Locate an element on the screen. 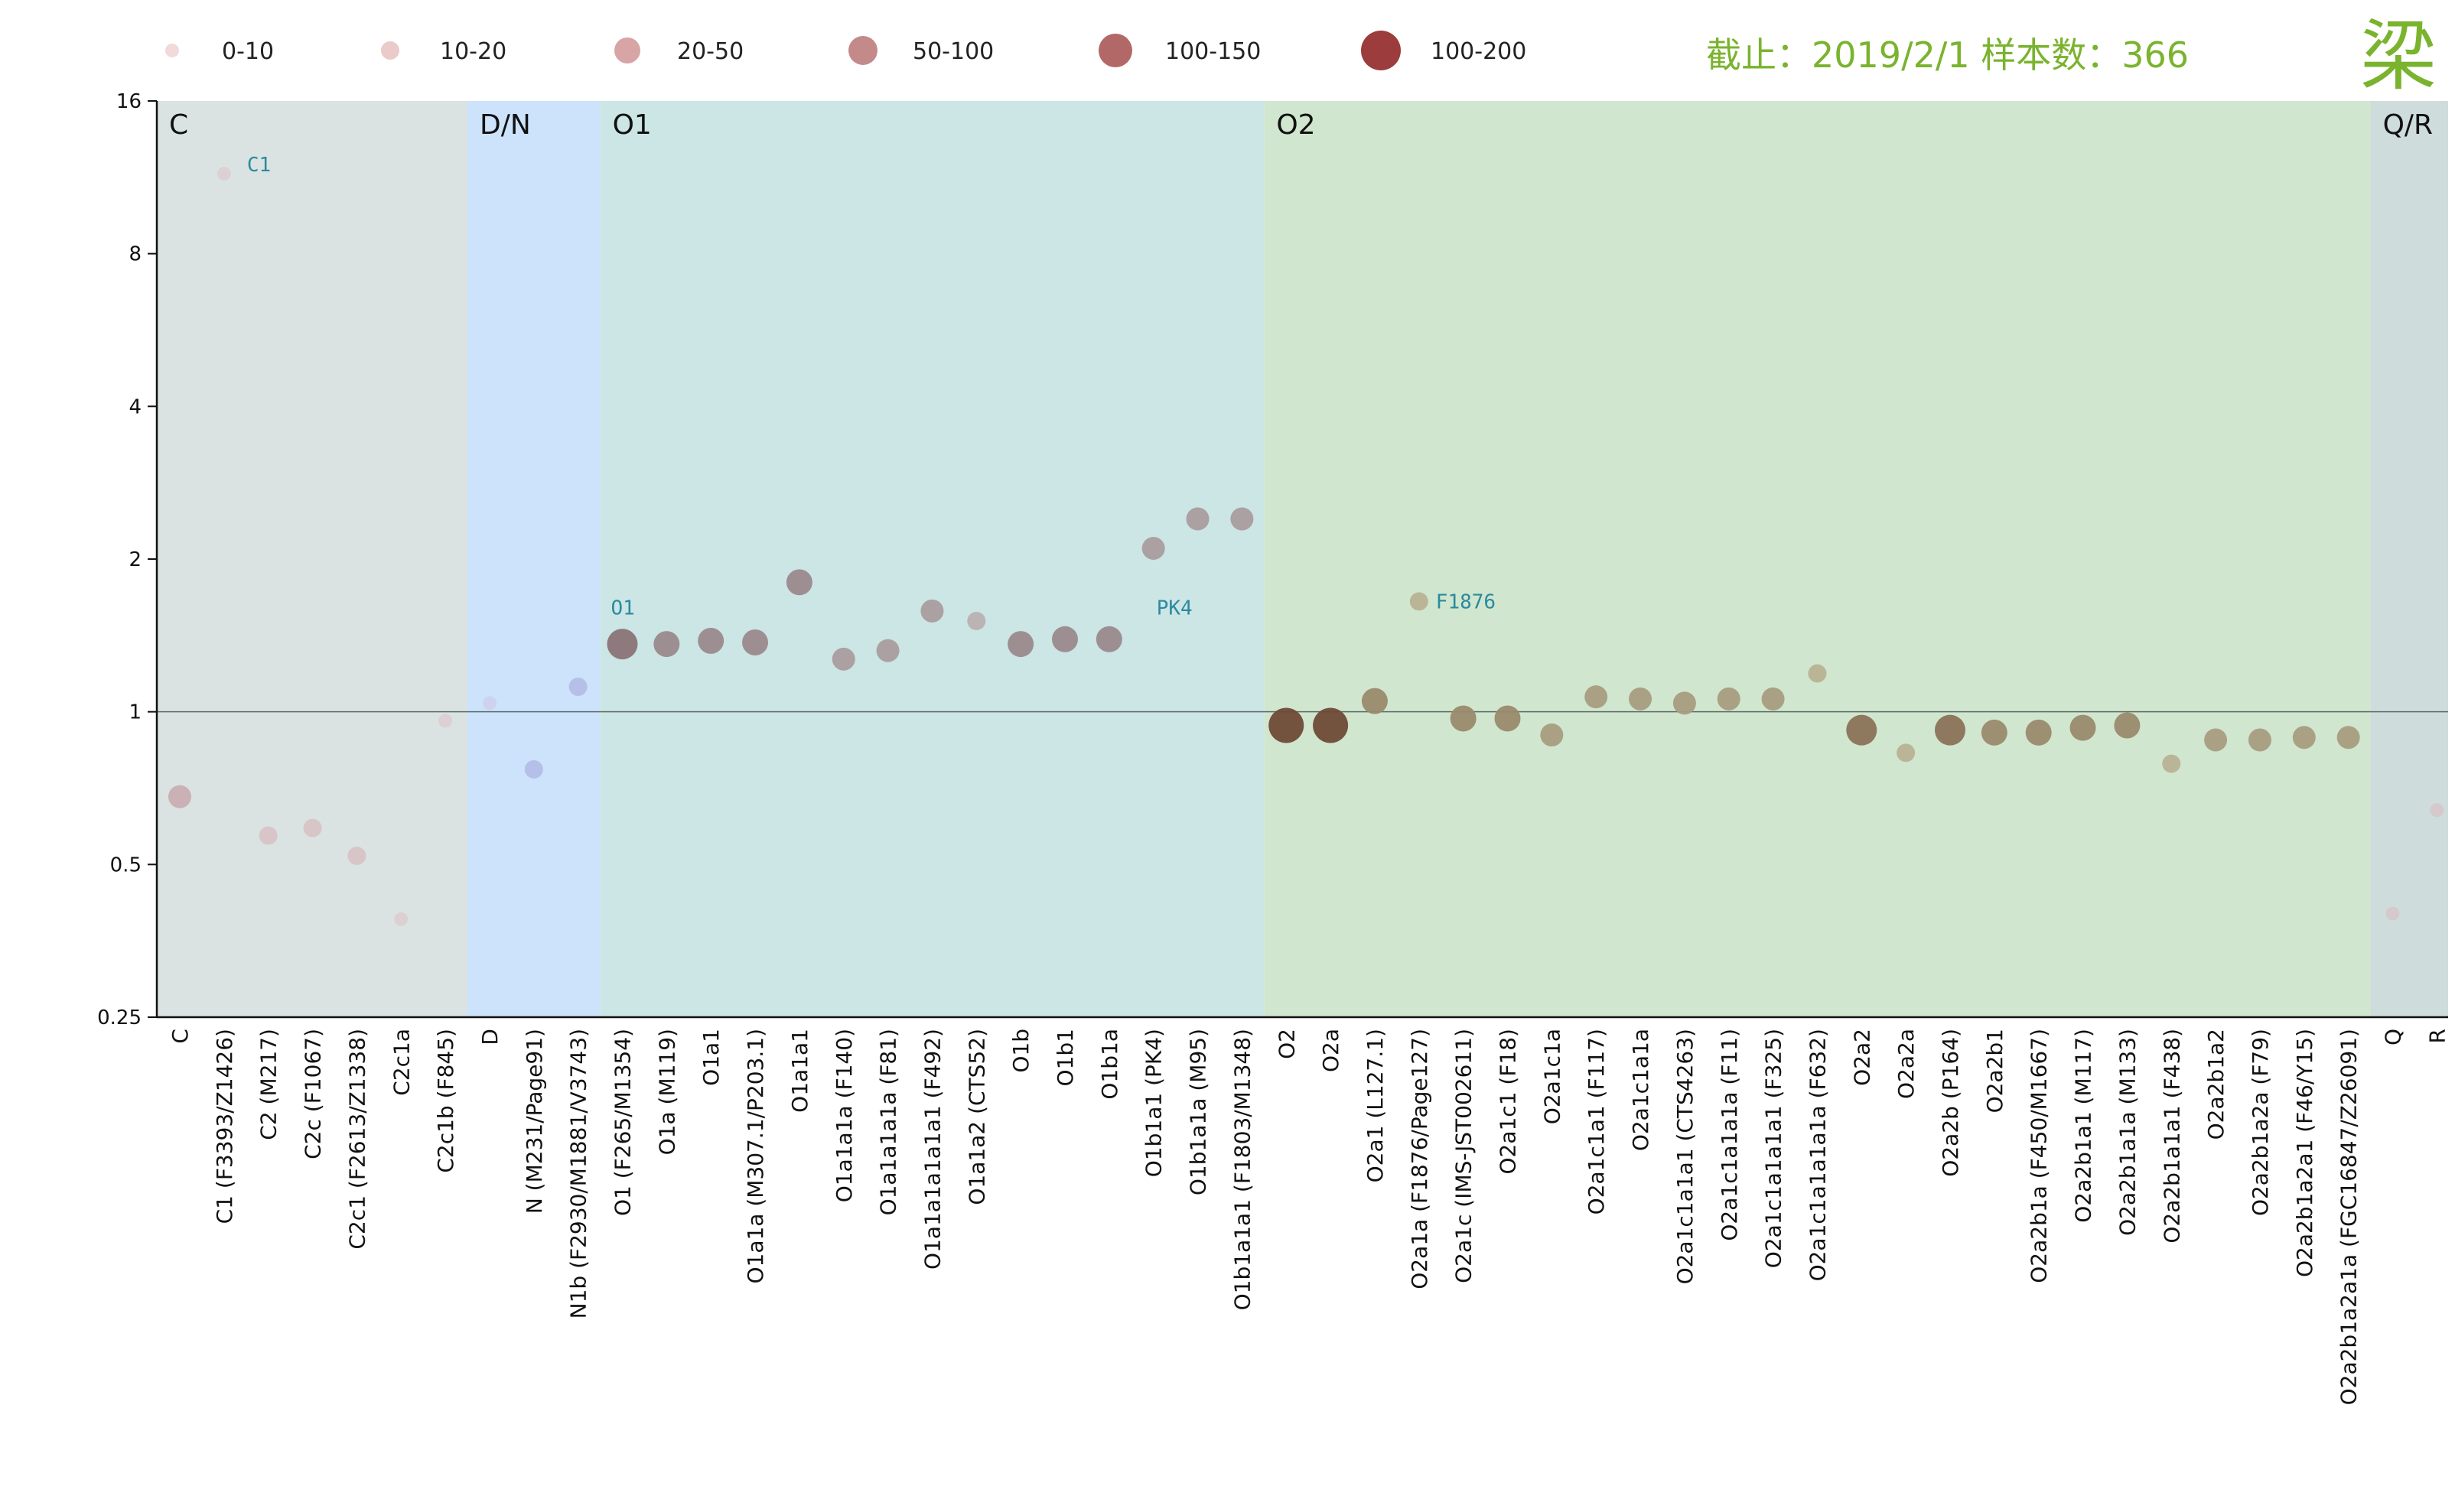 This screenshot has height=1512, width=2455. x-tick-label: C1 (F3393/Z1426) is located at coordinates (224, 1126).